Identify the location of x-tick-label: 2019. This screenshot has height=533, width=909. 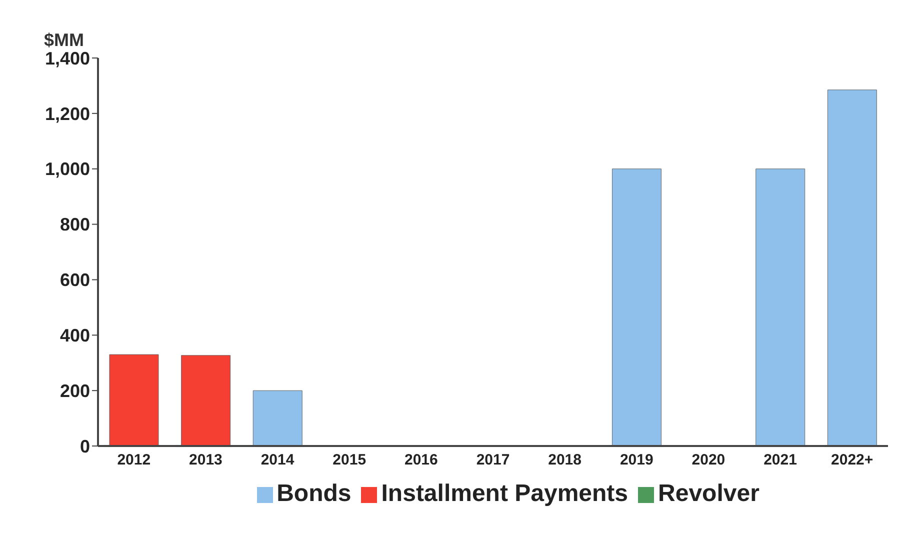
(637, 460).